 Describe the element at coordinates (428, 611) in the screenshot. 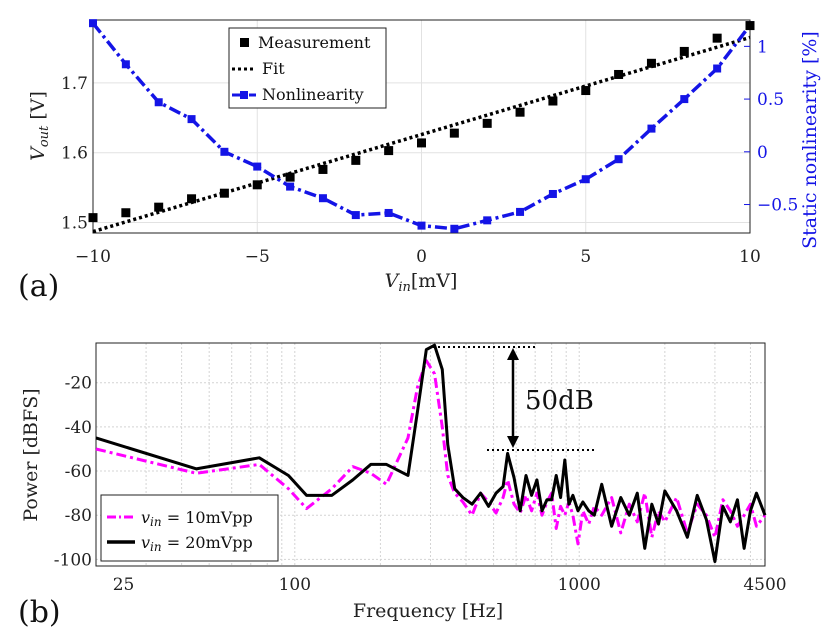

I see `panel-b-x-axis-label: Frequency [Hz]` at that location.